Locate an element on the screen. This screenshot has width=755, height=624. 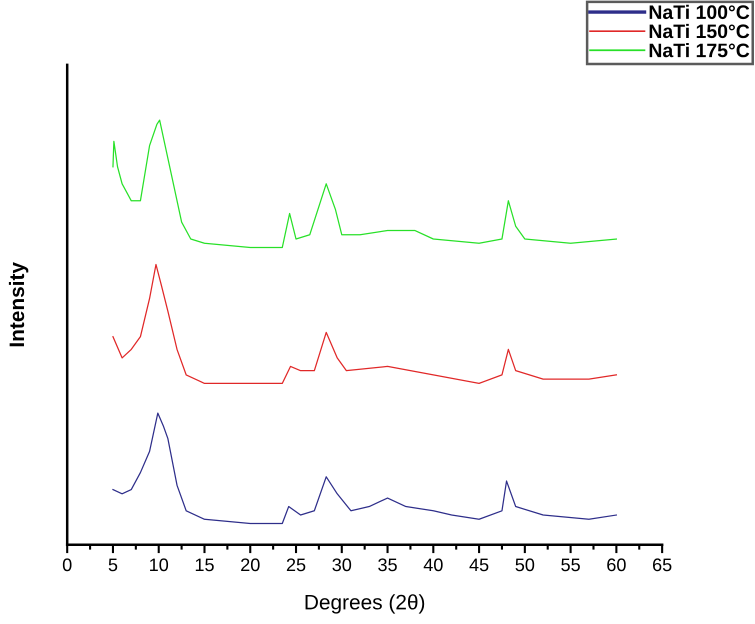
x-tick-label: 50 is located at coordinates (525, 565).